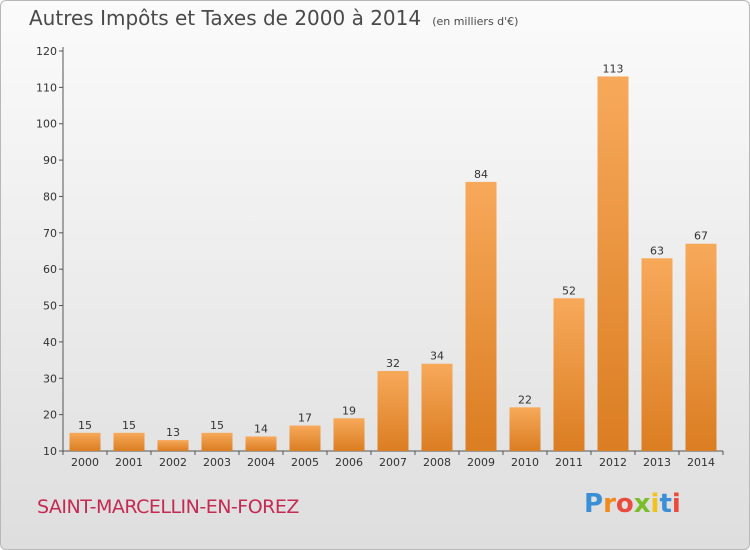 The height and width of the screenshot is (550, 750). Describe the element at coordinates (217, 462) in the screenshot. I see `x-tick-label: 2003` at that location.